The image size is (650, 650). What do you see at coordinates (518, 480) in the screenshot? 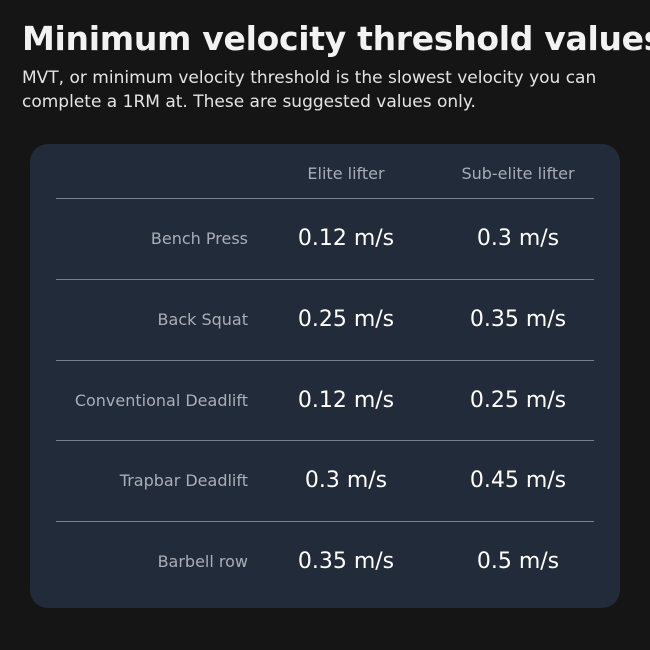
I see `sub-elite-value: 0.45 m/s` at bounding box center [518, 480].